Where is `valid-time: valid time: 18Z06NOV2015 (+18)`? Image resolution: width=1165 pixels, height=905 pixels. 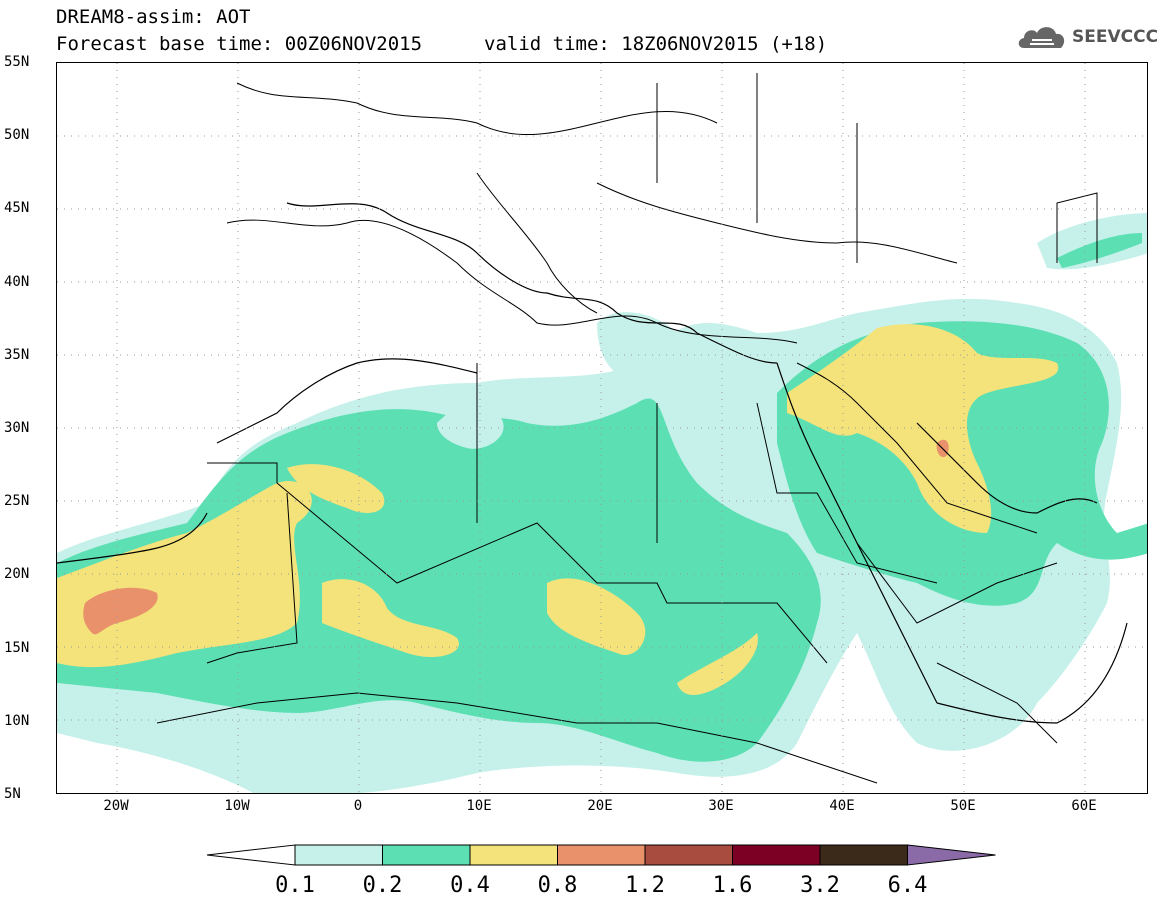 valid-time: valid time: 18Z06NOV2015 (+18) is located at coordinates (656, 44).